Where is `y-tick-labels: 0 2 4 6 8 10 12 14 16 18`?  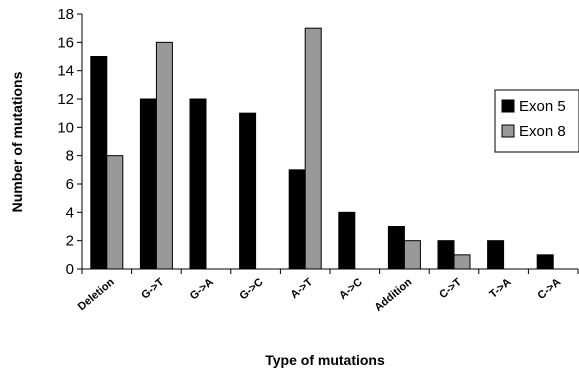 y-tick-labels: 0 2 4 6 8 10 12 14 16 18 is located at coordinates (65, 142).